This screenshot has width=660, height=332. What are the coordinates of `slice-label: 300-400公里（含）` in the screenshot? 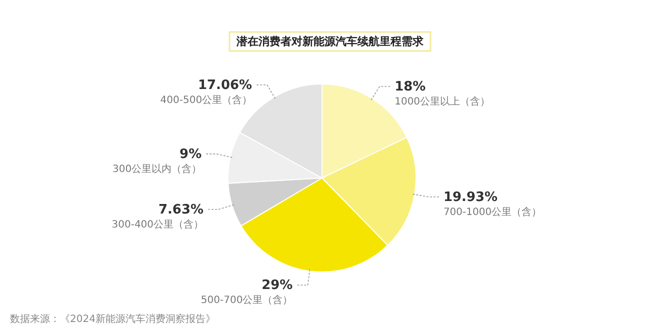 It's located at (158, 224).